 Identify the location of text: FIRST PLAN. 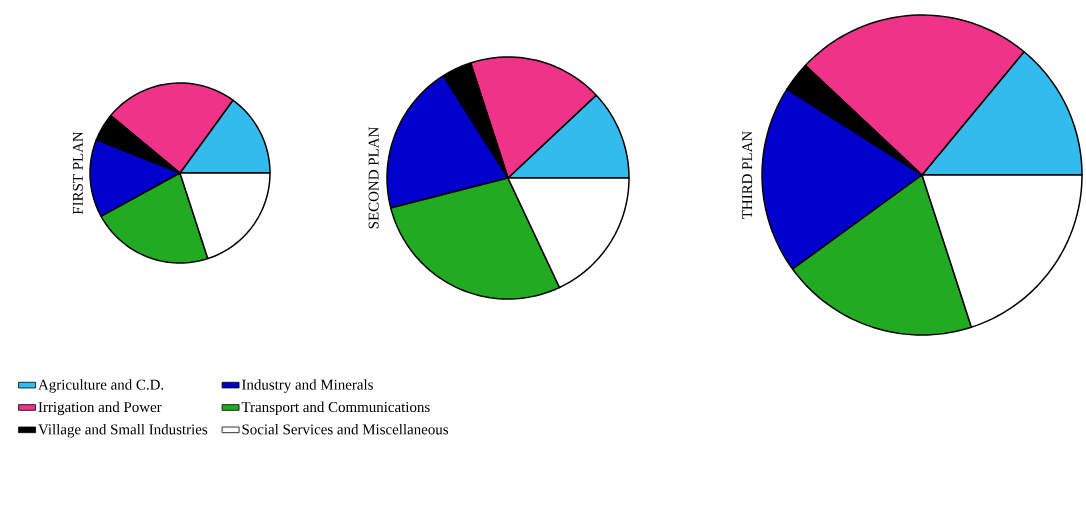
(77, 173).